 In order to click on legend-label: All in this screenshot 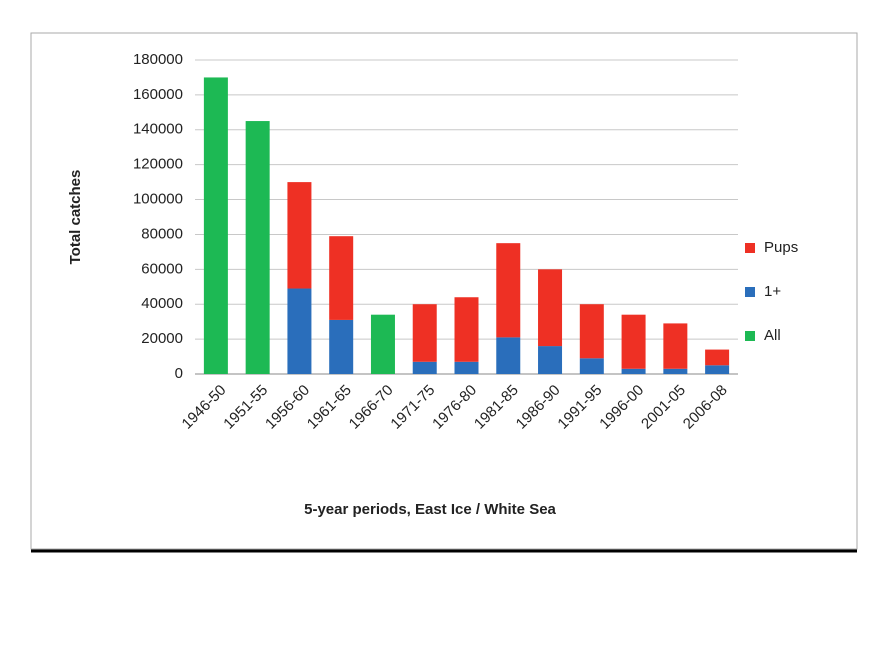, I will do `click(772, 335)`.